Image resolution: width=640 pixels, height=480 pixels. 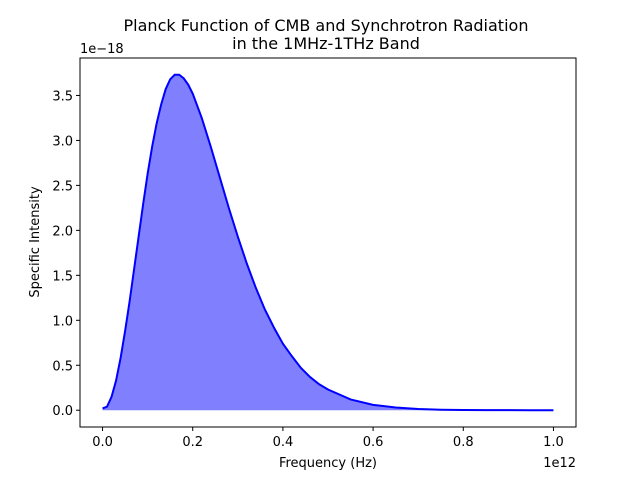 I want to click on y-axis-offset-label: 1e−18, so click(x=102, y=49).